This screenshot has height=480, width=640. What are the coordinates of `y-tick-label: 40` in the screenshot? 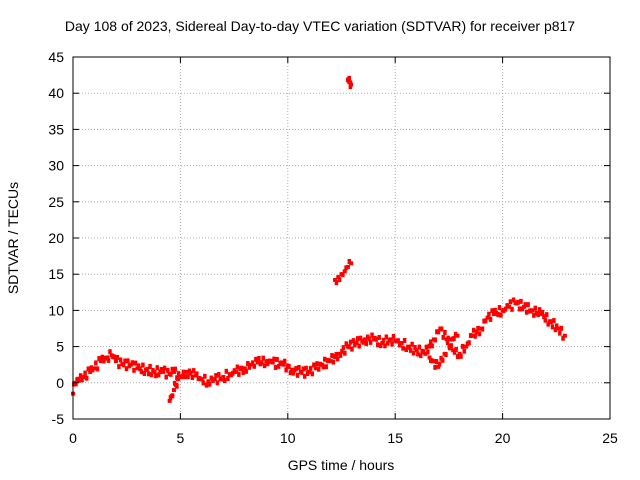 It's located at (56, 93).